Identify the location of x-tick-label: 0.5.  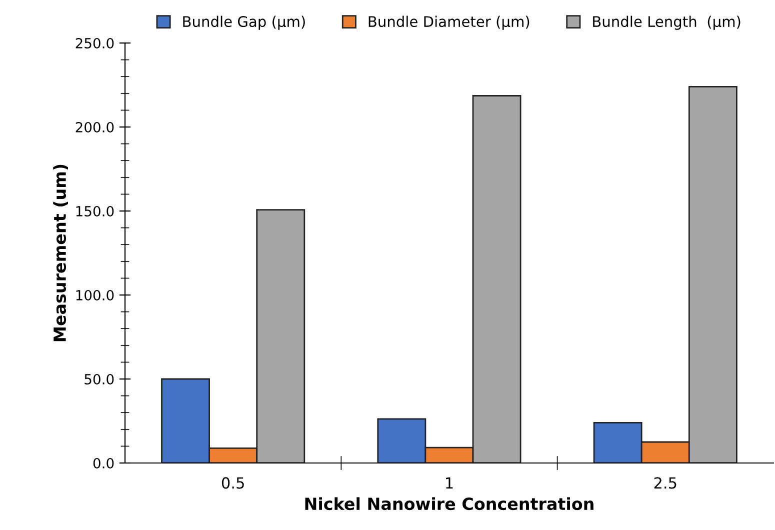
(233, 483).